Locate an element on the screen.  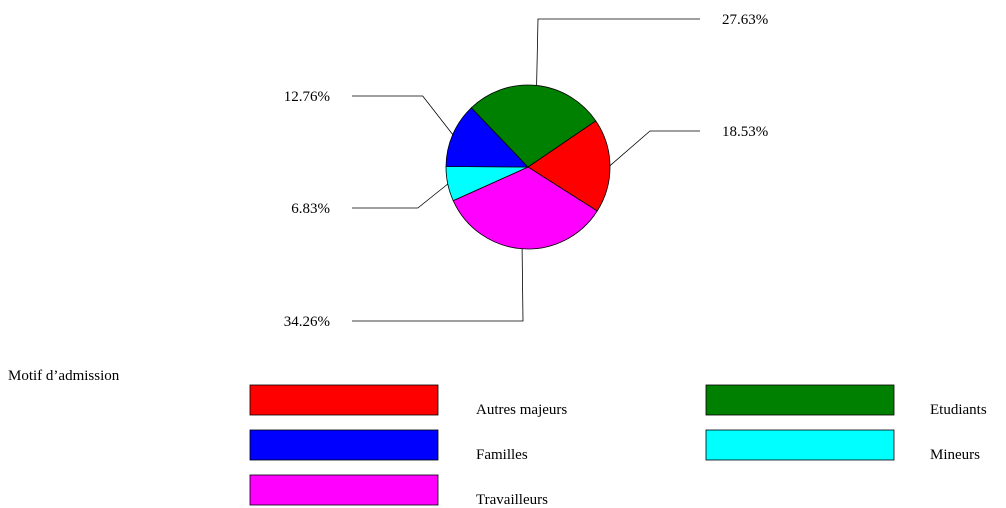
pie-slice-travailleurs is located at coordinates (525, 208).